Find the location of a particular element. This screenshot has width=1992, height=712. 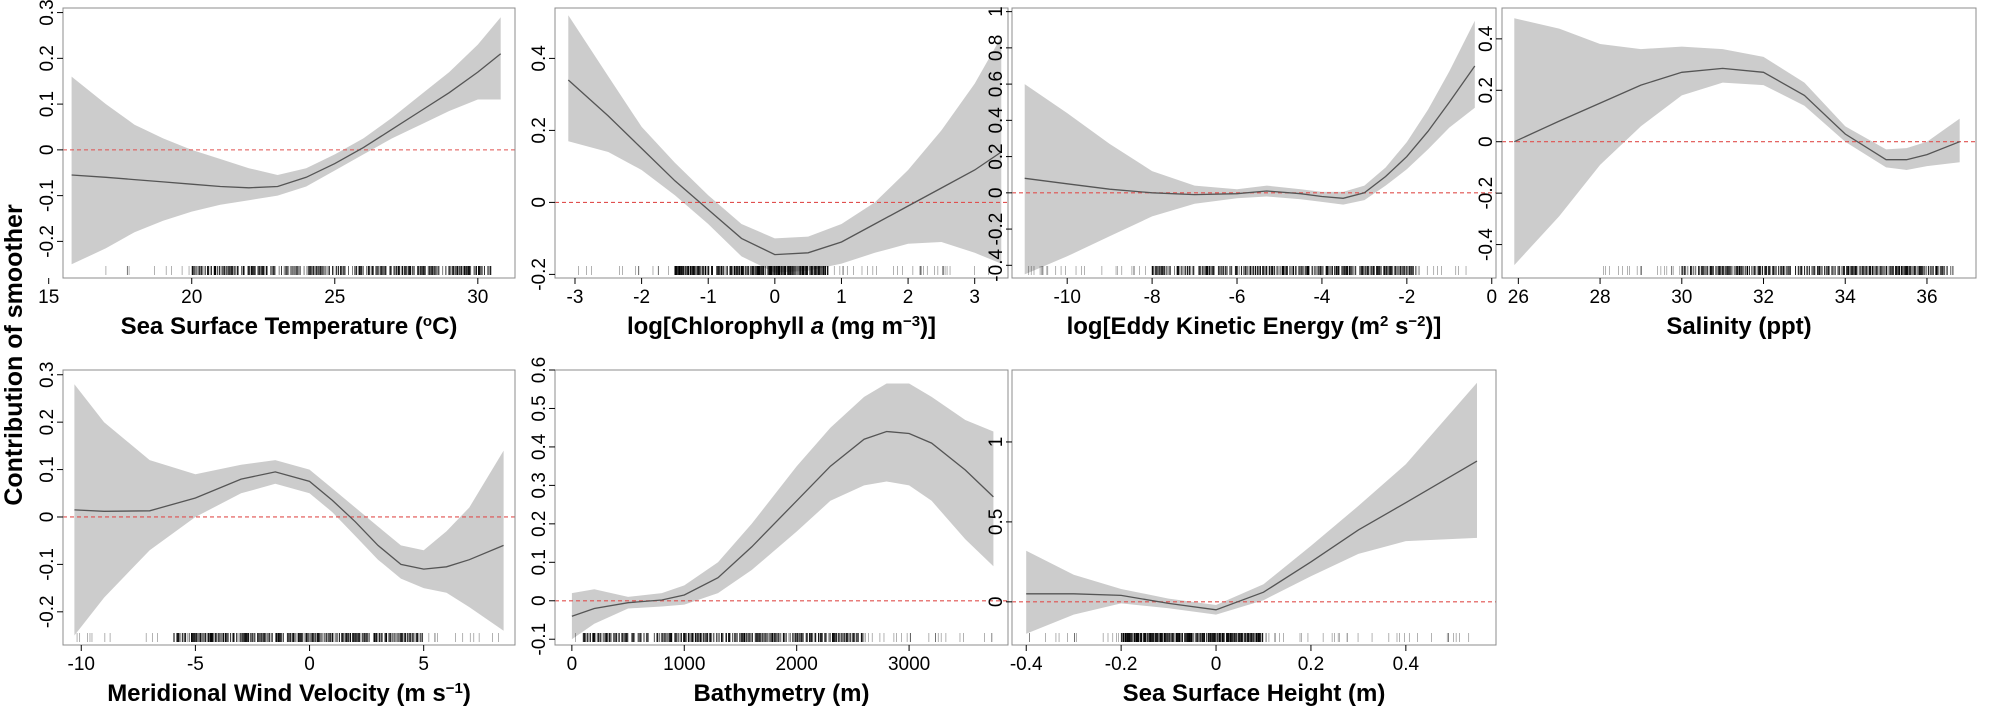

x-tick-label: -6 is located at coordinates (1237, 297).